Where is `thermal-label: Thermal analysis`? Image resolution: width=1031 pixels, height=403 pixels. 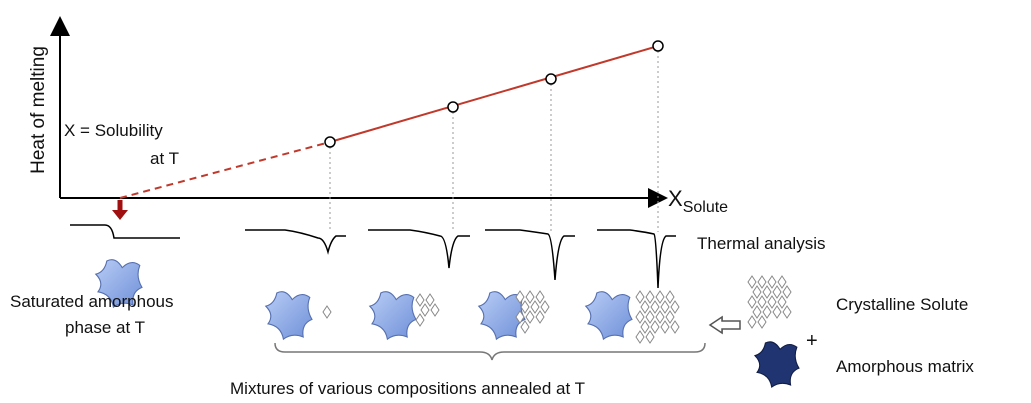 thermal-label: Thermal analysis is located at coordinates (761, 243).